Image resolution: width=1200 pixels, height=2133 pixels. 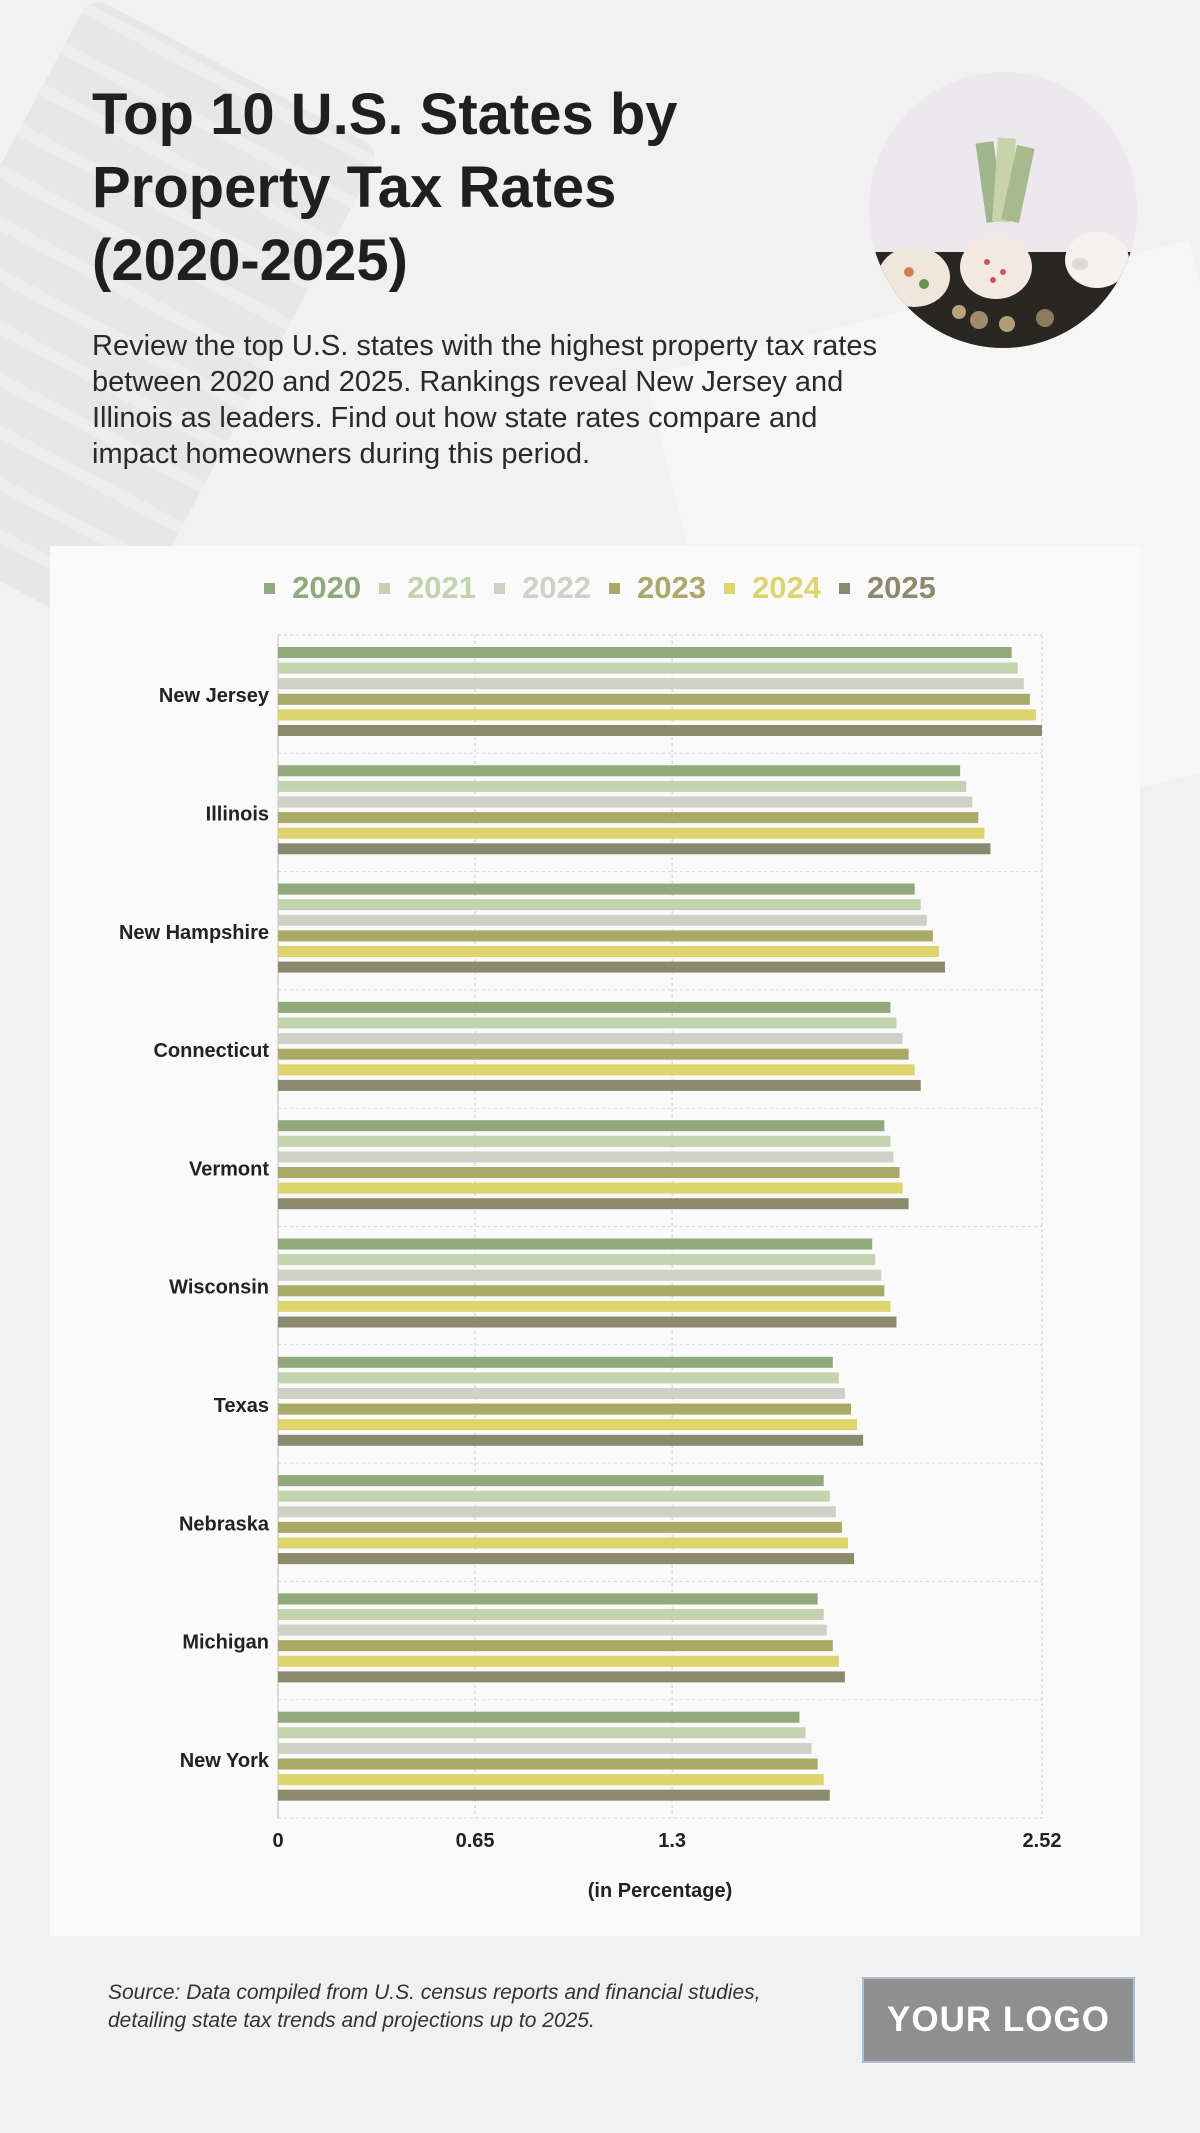 I want to click on category-label: Texas, so click(x=241, y=1406).